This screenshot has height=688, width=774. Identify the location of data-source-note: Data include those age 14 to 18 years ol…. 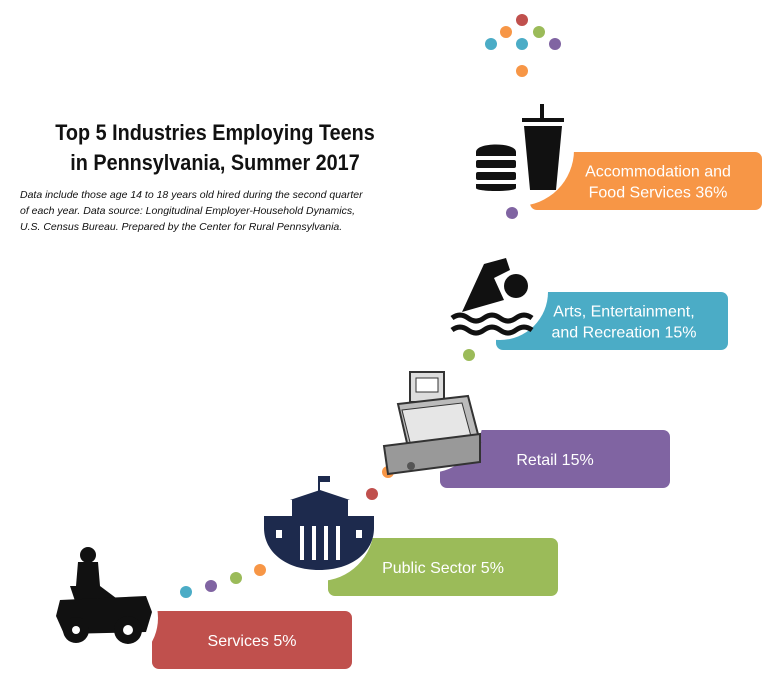
(230, 211).